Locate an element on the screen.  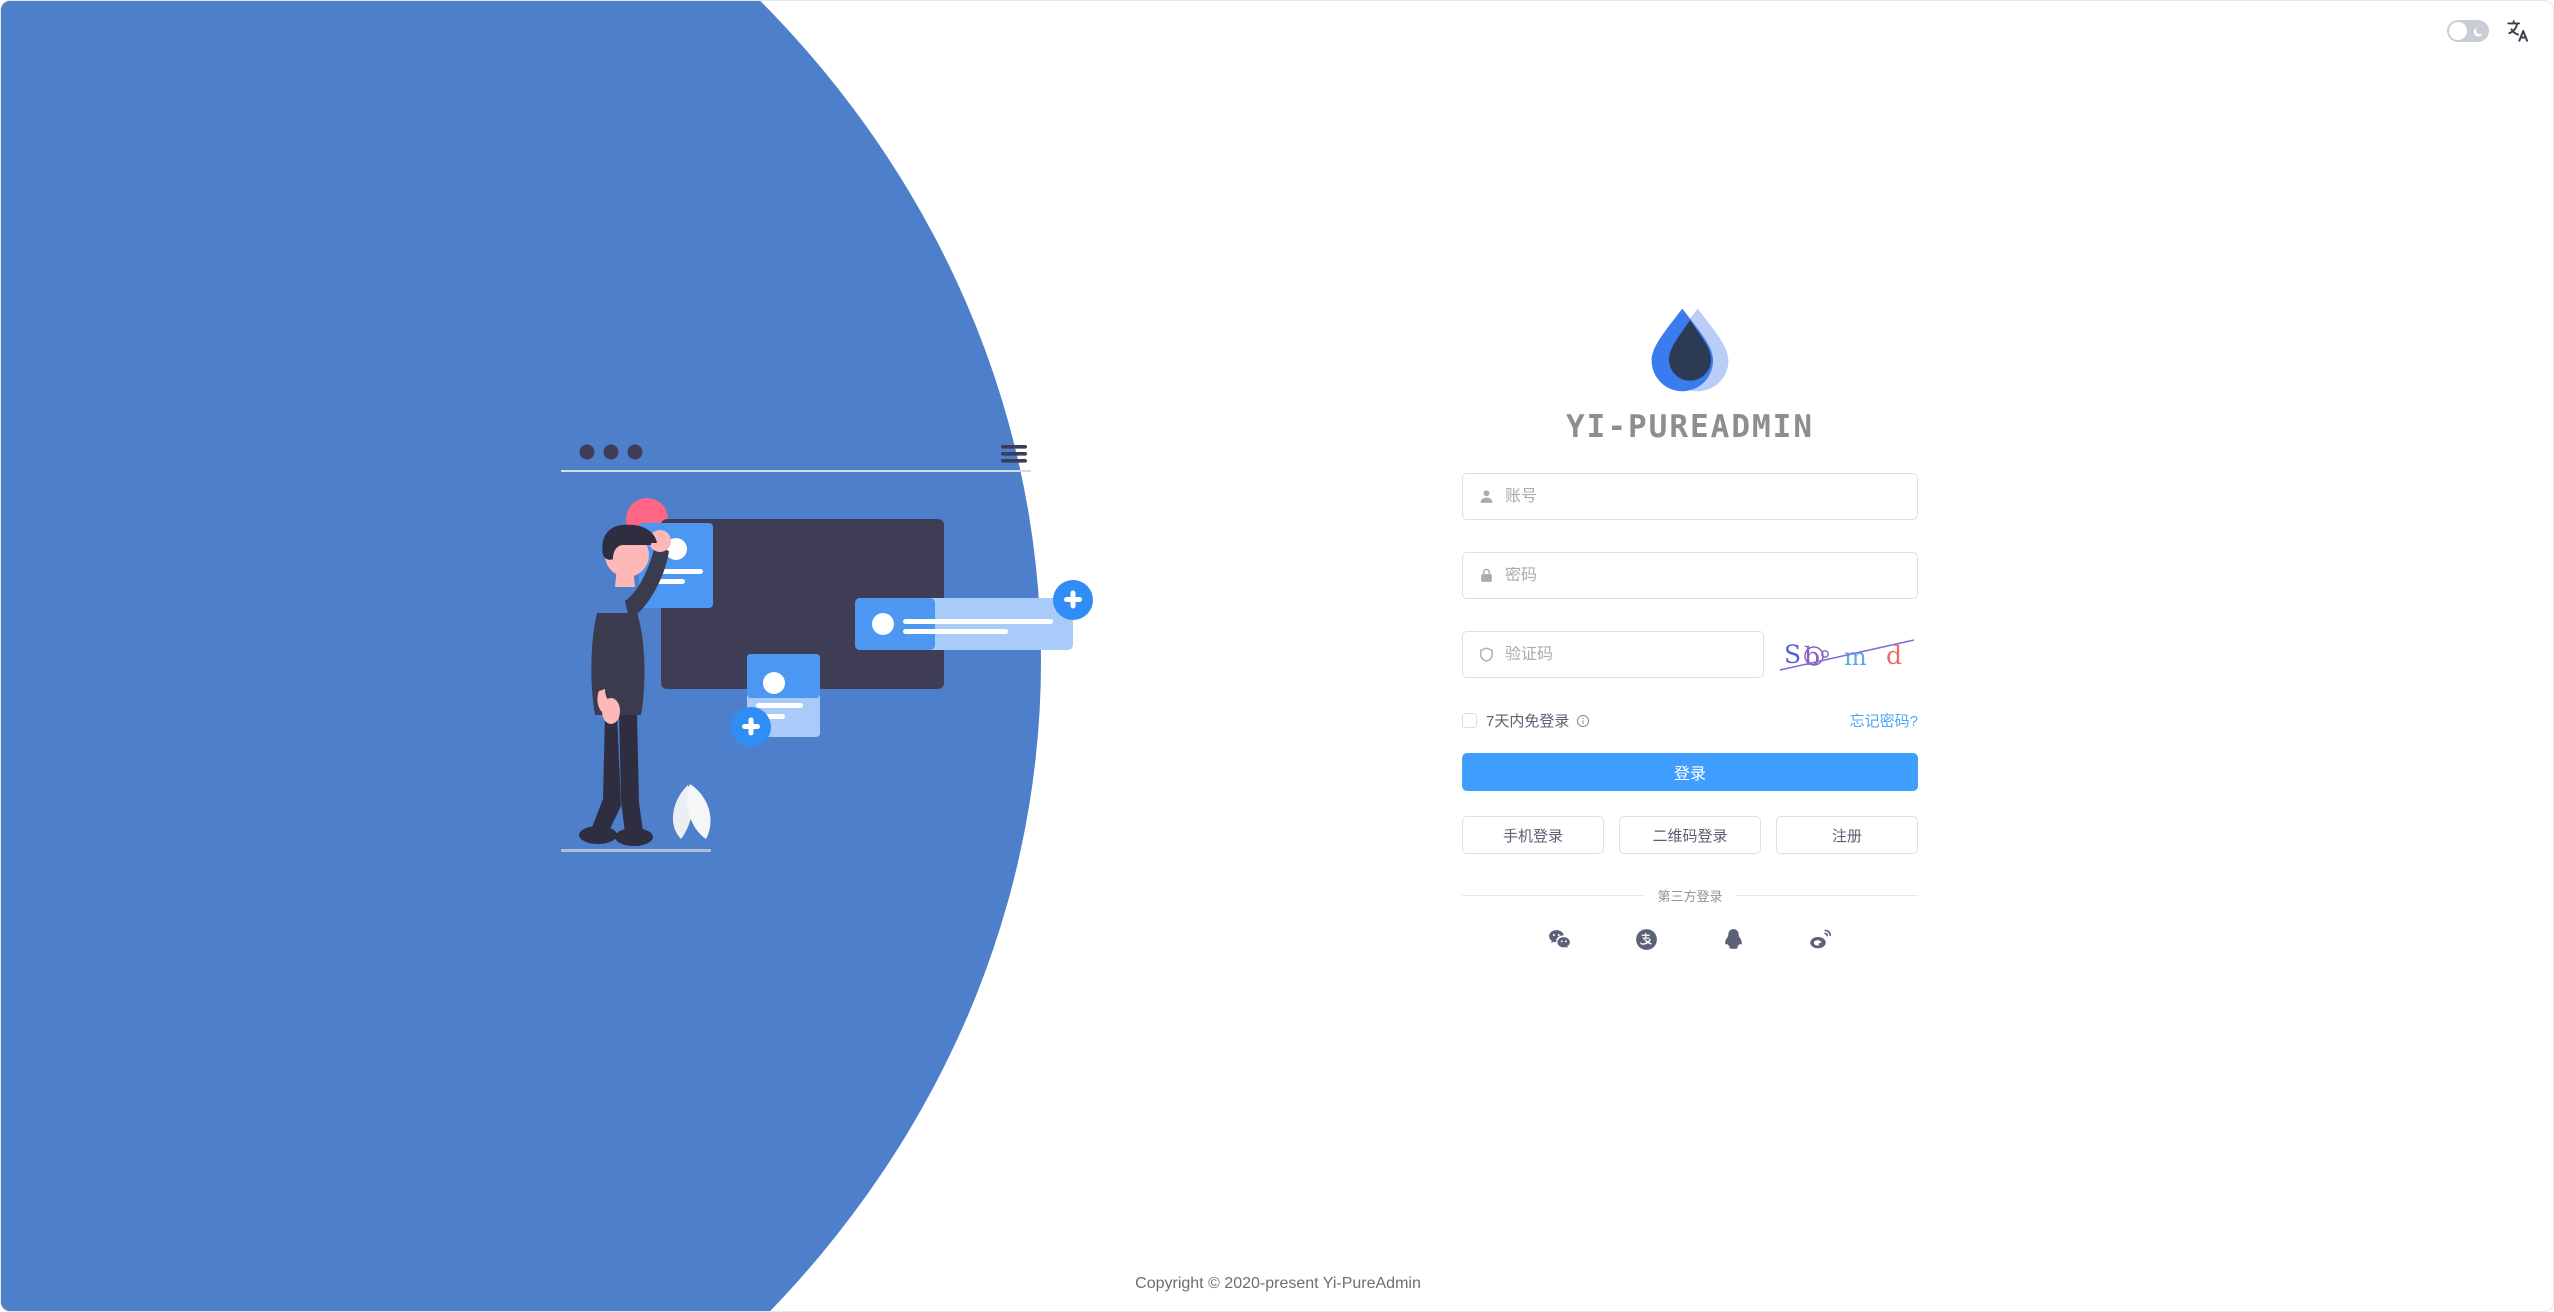
third-party-divider: 第三方登录 is located at coordinates (1690, 895).